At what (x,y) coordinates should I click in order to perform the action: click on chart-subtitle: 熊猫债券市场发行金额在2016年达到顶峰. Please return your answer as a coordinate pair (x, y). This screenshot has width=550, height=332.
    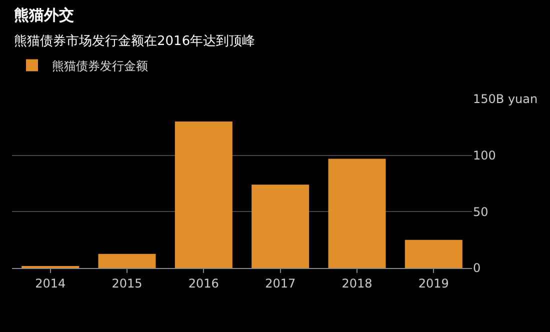
    Looking at the image, I should click on (135, 41).